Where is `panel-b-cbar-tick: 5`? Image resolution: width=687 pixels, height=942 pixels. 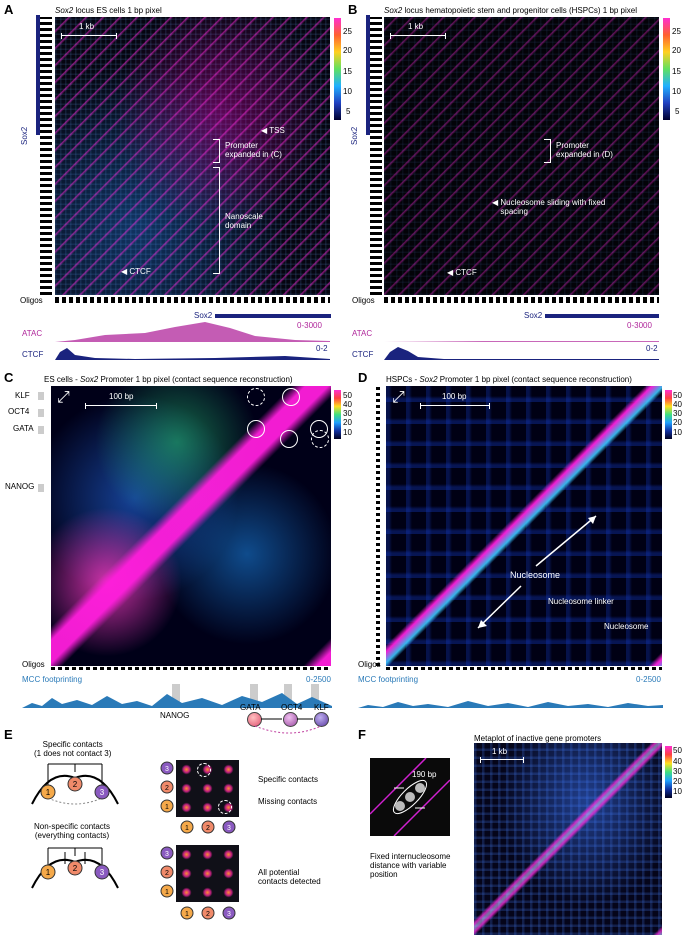 panel-b-cbar-tick: 5 is located at coordinates (677, 111).